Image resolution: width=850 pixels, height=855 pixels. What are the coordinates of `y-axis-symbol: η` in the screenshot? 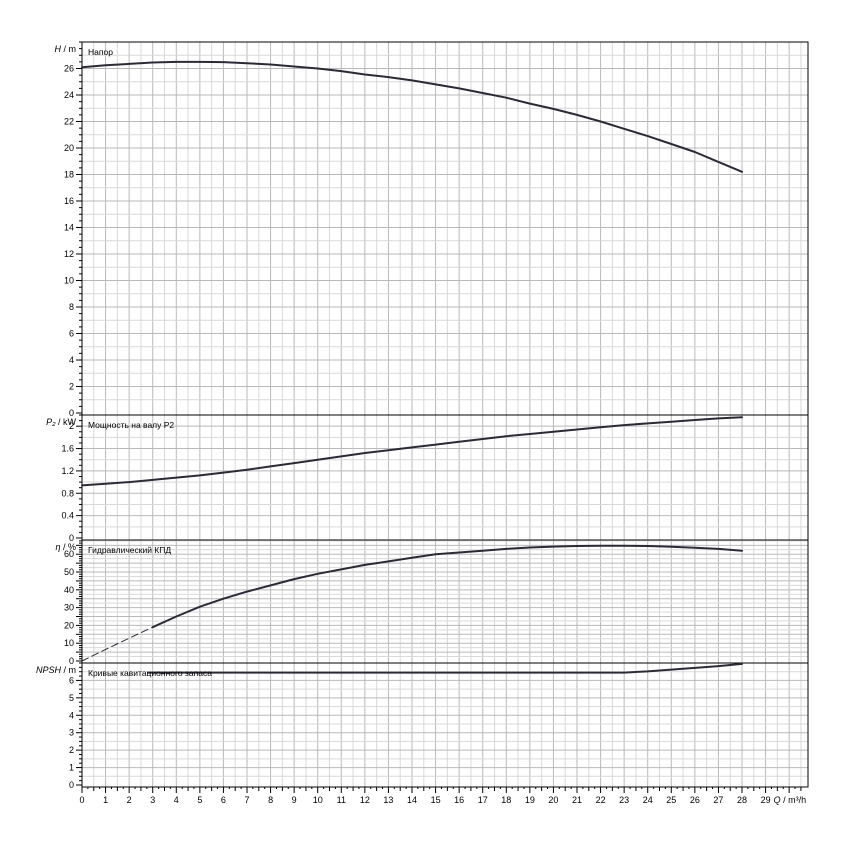 It's located at (57, 547).